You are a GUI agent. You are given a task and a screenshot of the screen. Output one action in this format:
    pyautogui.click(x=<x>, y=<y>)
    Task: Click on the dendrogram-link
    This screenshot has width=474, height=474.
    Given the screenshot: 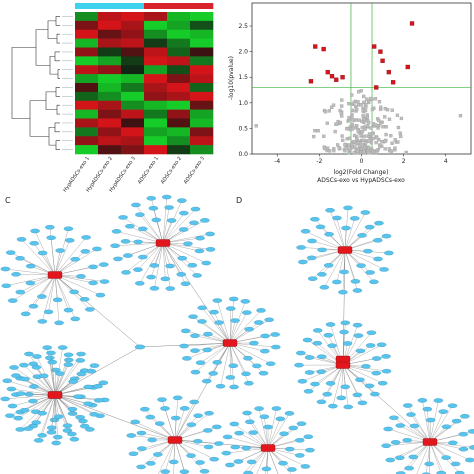 What is the action you would take?
    pyautogui.click(x=57, y=21)
    